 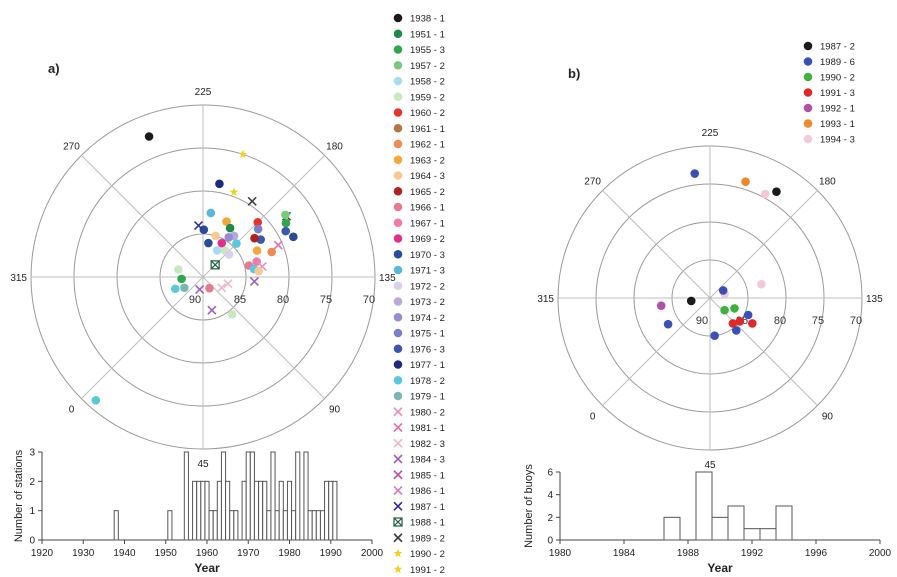 What do you see at coordinates (427, 475) in the screenshot?
I see `legend-label: 1985 - 1` at bounding box center [427, 475].